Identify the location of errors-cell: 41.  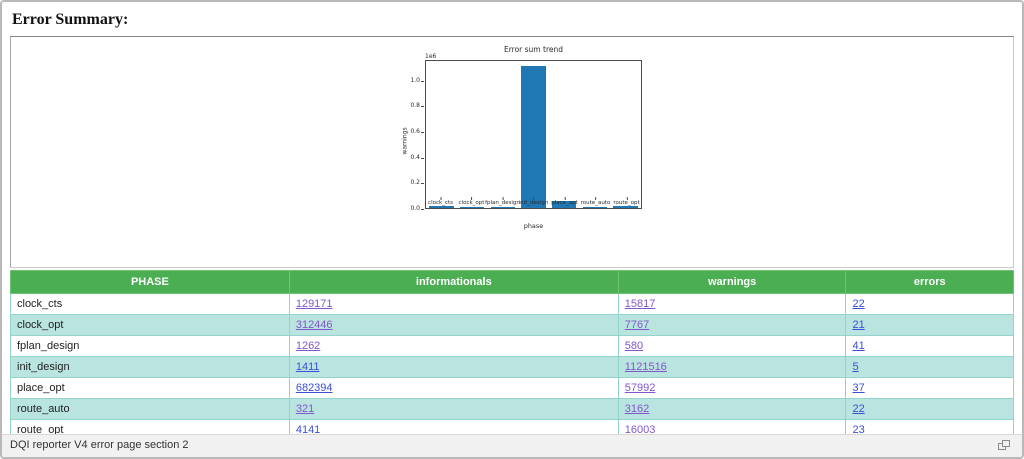
(929, 346).